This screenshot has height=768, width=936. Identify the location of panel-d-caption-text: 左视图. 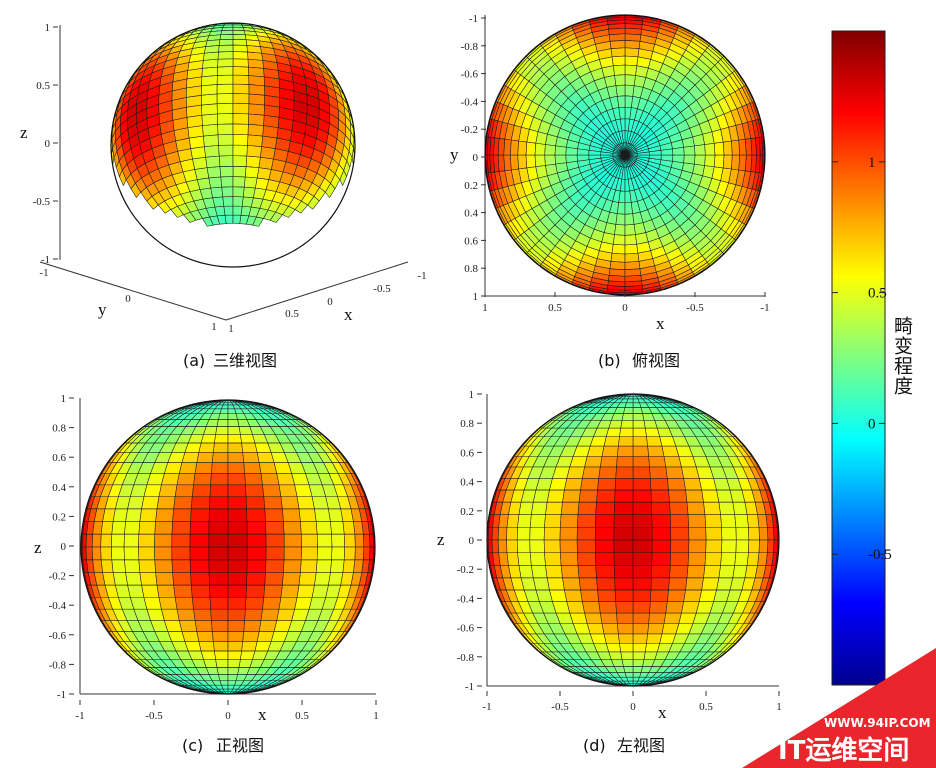
(641, 745).